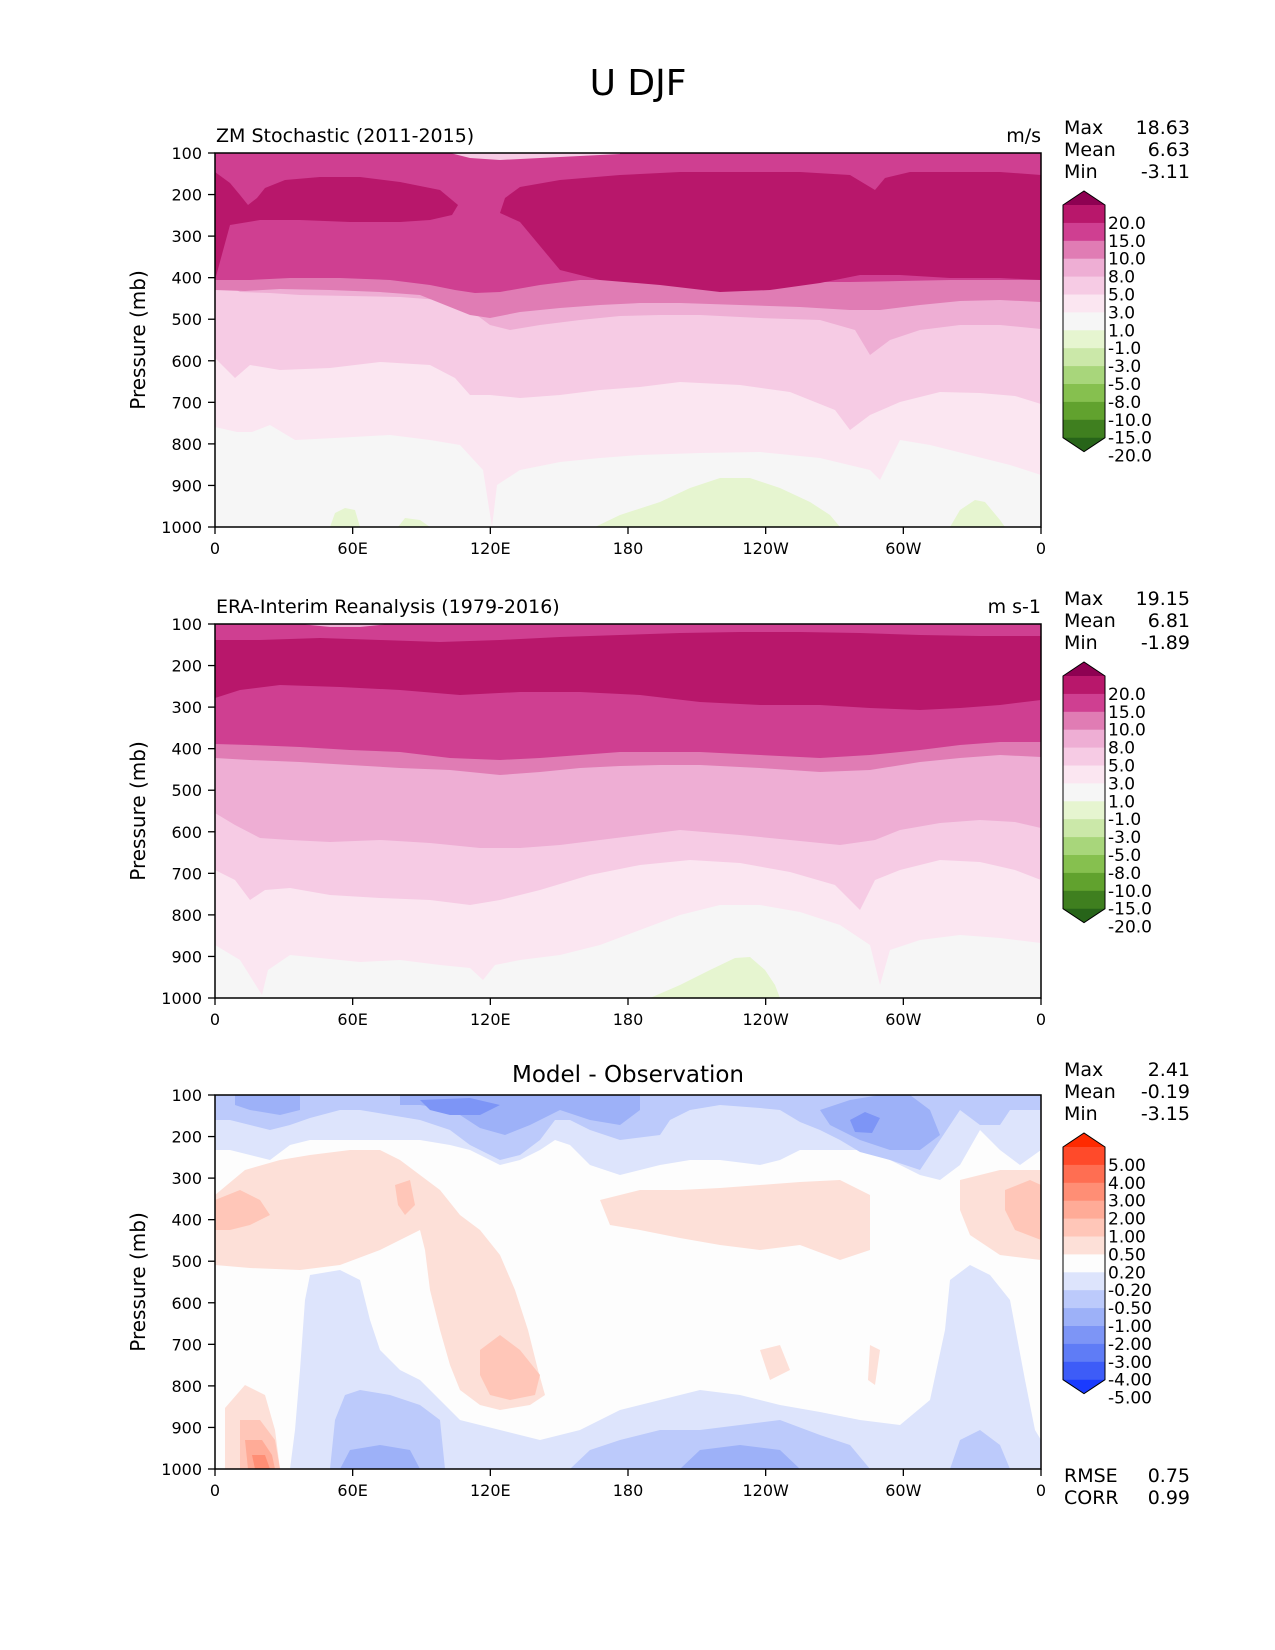  What do you see at coordinates (186, 1303) in the screenshot?
I see `y-tick-label: 600` at bounding box center [186, 1303].